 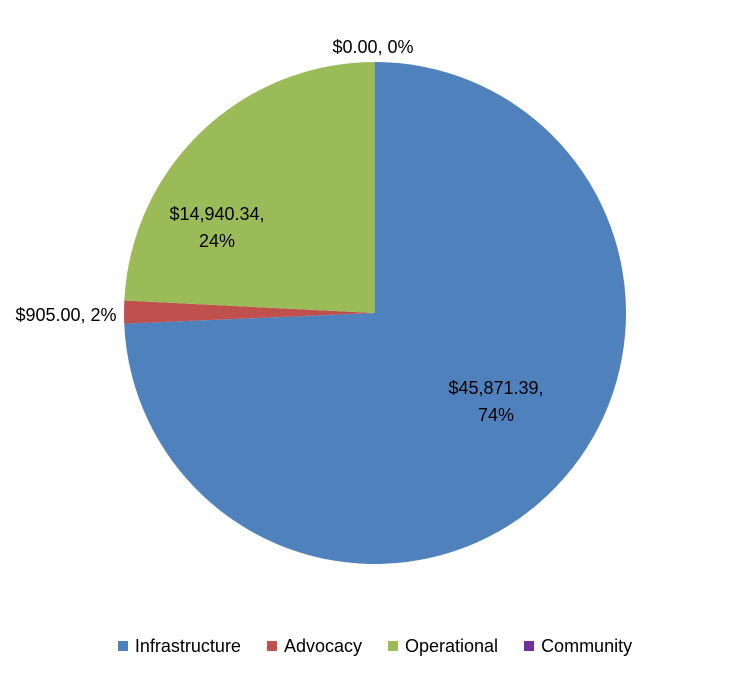 I want to click on legend-item-infrastructure: Infrastructure, so click(x=179, y=646).